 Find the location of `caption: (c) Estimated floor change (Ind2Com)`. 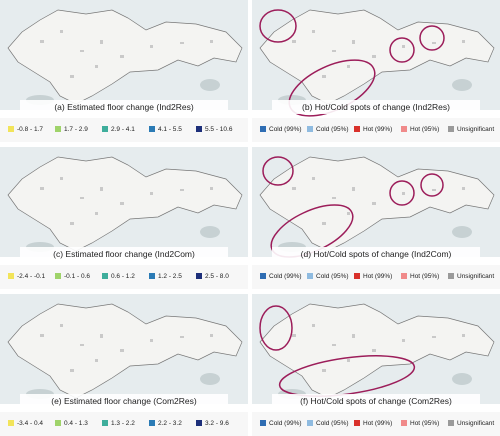

caption: (c) Estimated floor change (Ind2Com) is located at coordinates (124, 254).